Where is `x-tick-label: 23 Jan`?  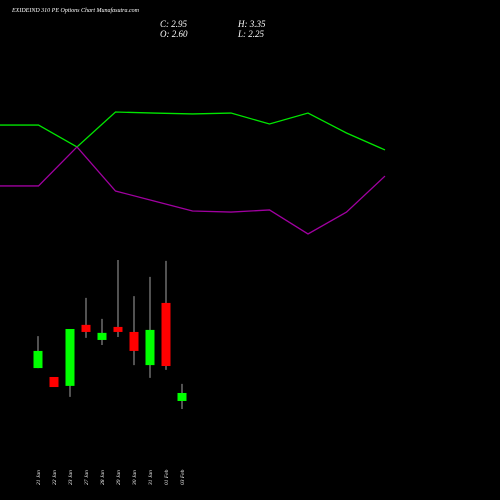
x-tick-label: 23 Jan is located at coordinates (71, 477).